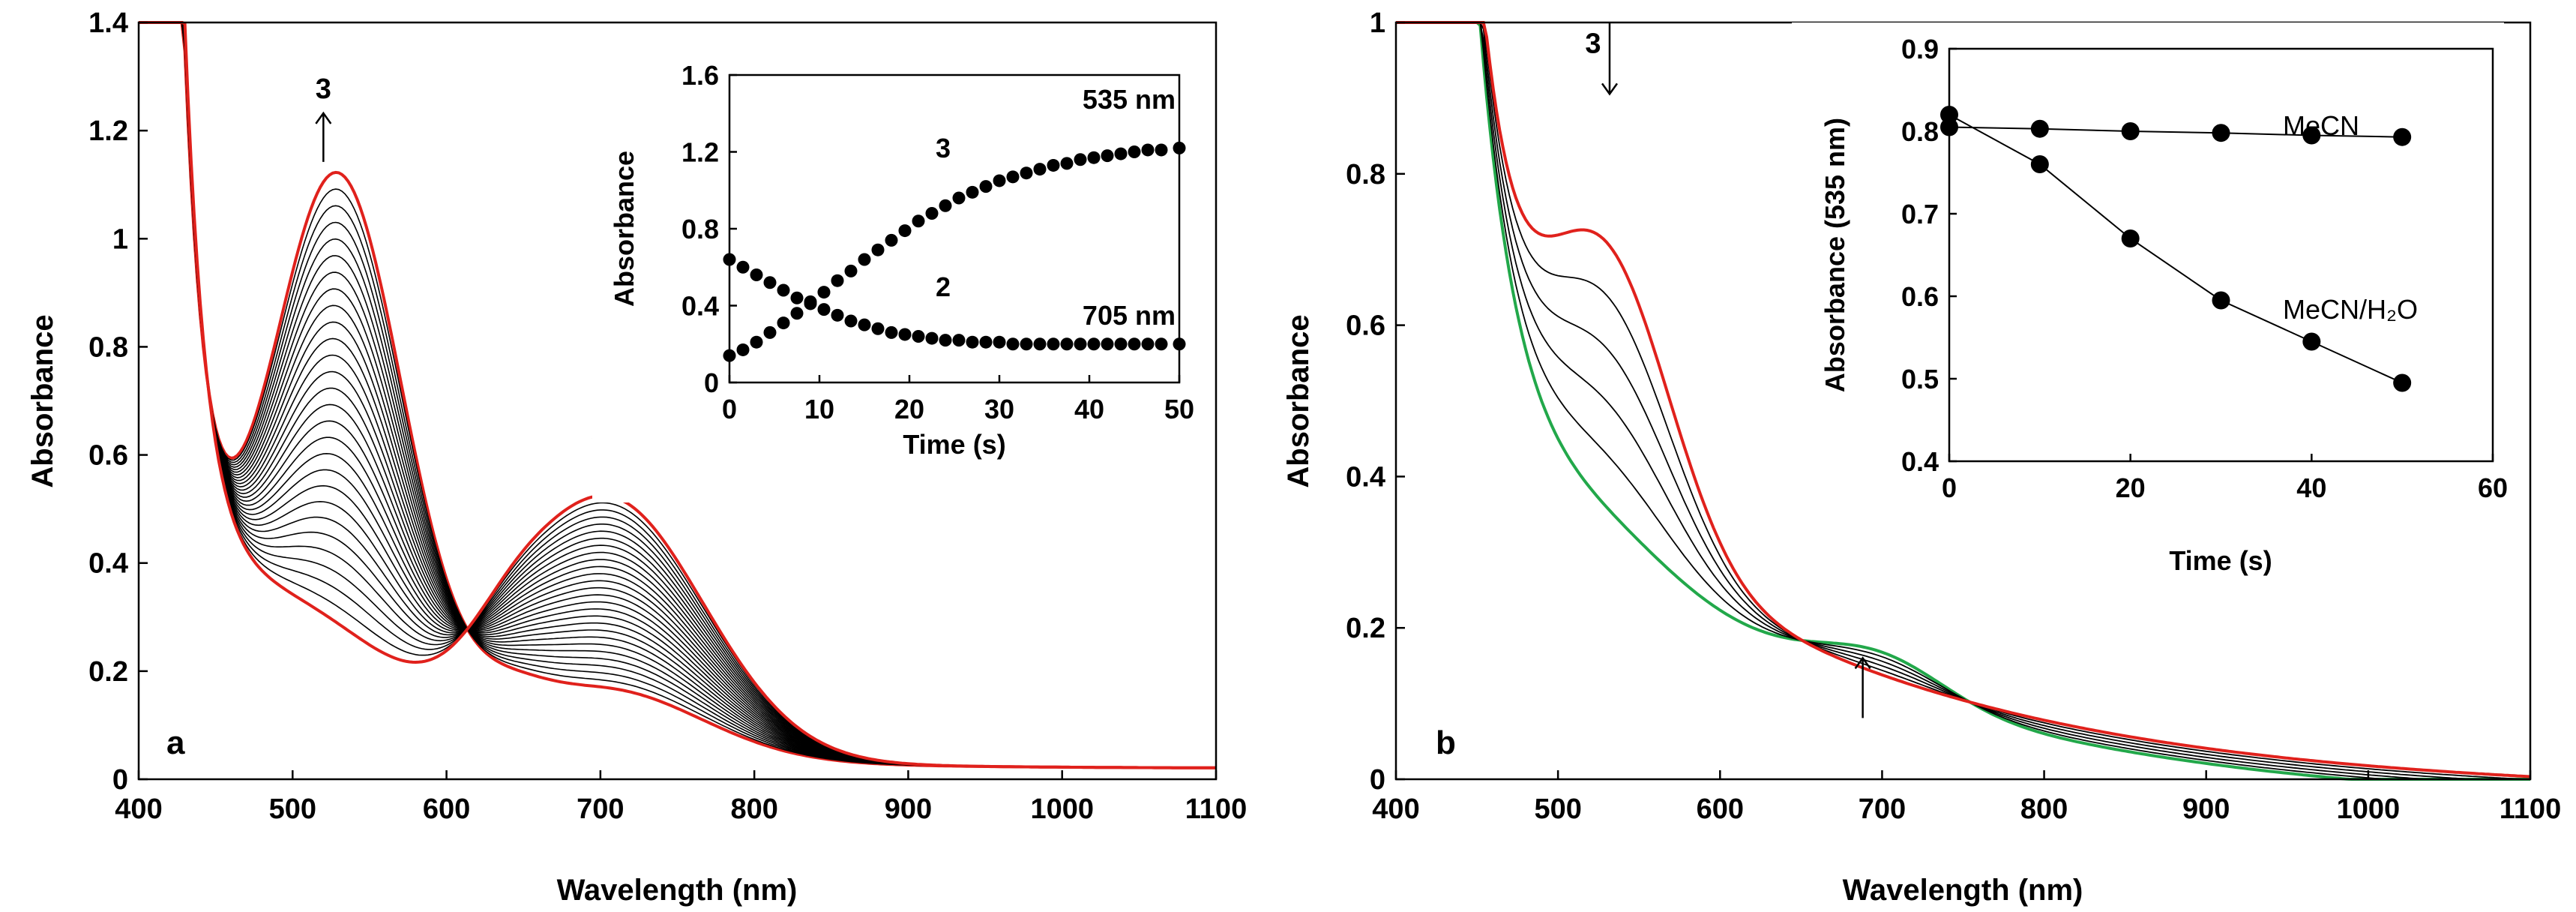 Image resolution: width=2576 pixels, height=912 pixels. What do you see at coordinates (2131, 487) in the screenshot?
I see `x-tick-label: 20` at bounding box center [2131, 487].